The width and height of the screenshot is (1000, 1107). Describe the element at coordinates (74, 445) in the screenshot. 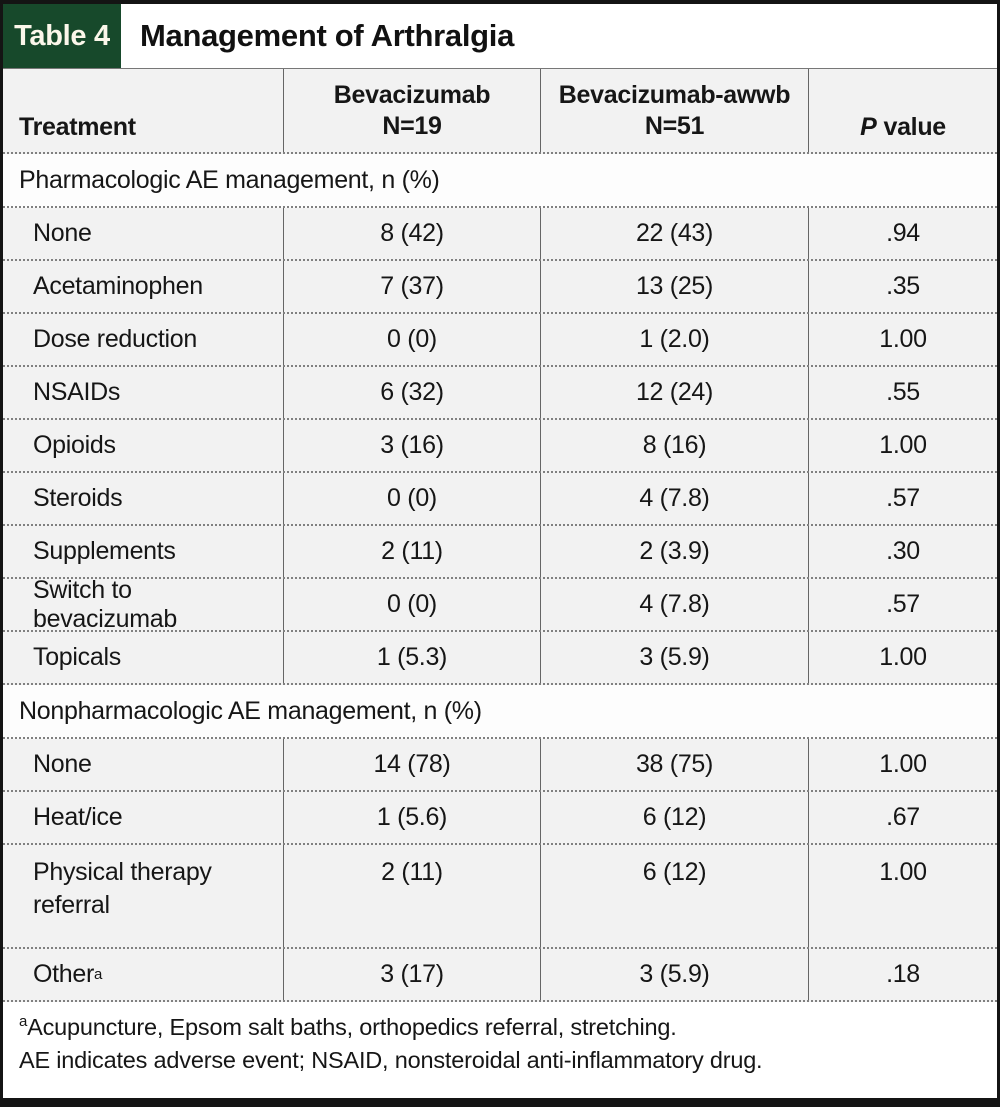

I see `treatment-cell: Opioids` at that location.